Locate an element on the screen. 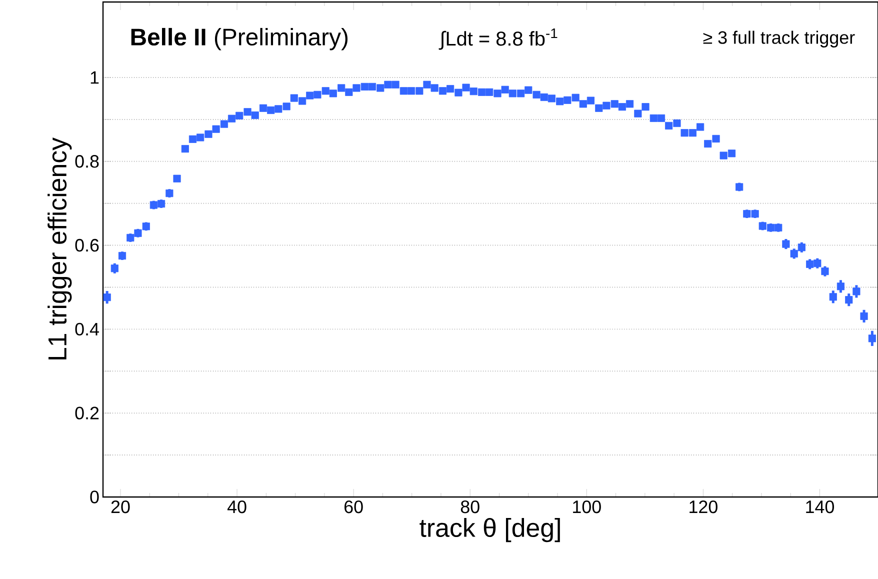 This screenshot has width=878, height=579. annotation: ≥ 3 full track trigger is located at coordinates (779, 39).